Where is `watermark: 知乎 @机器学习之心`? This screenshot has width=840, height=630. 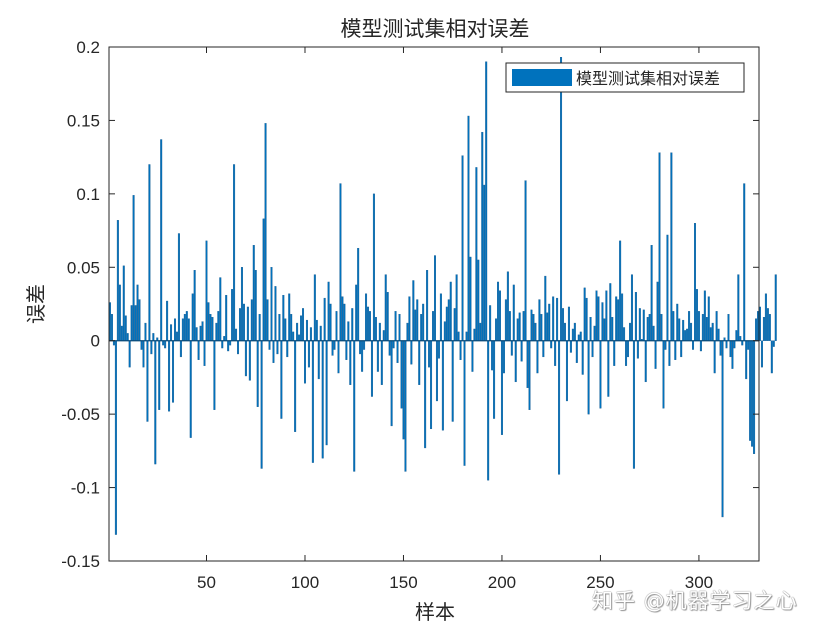 watermark: 知乎 @机器学习之心 is located at coordinates (695, 601).